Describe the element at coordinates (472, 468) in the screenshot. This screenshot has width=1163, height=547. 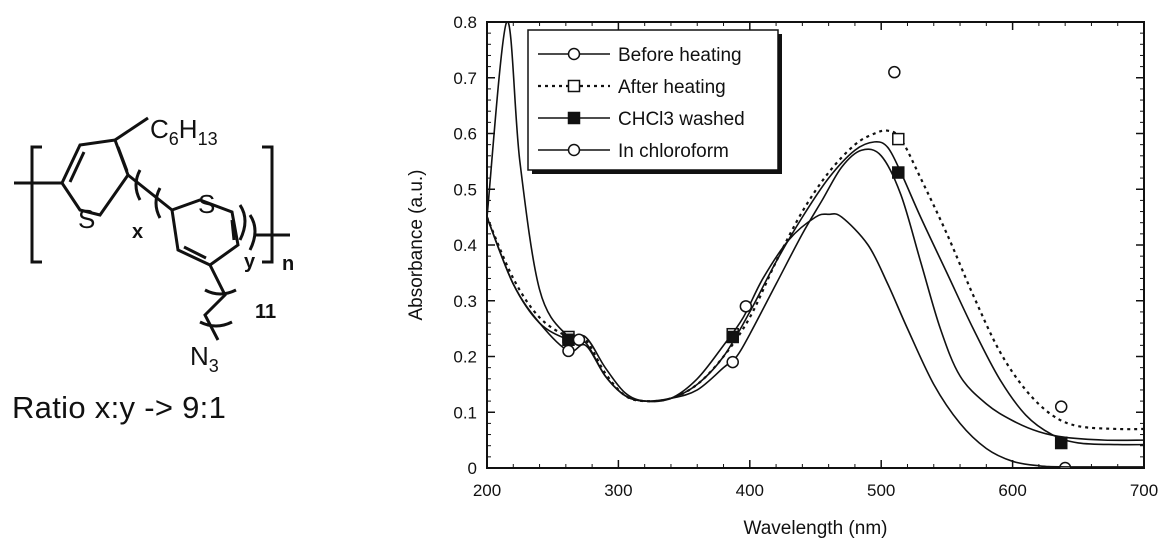
I see `y-tick-label: 0` at that location.